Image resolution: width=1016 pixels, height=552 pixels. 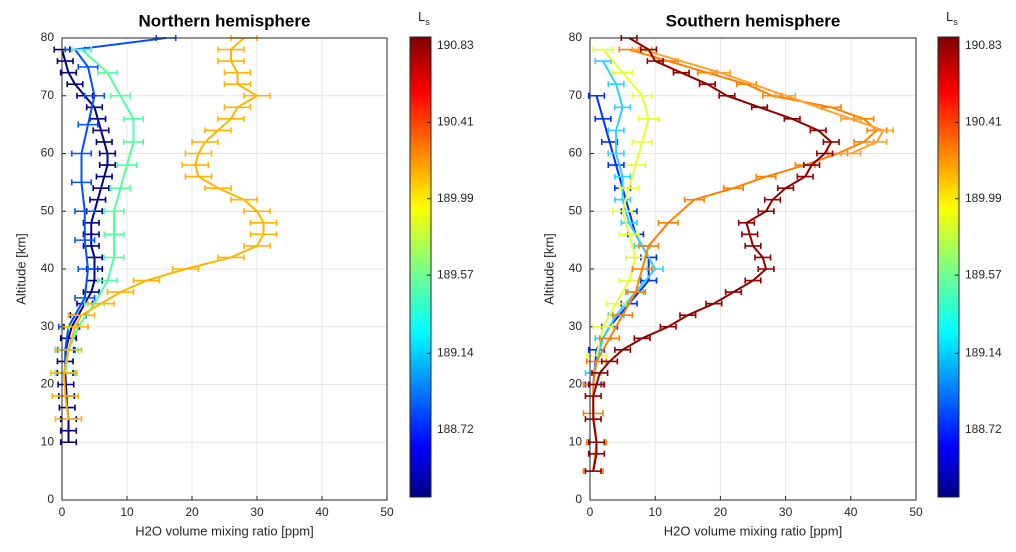 What do you see at coordinates (753, 20) in the screenshot?
I see `chart-title: Southern hemisphere` at bounding box center [753, 20].